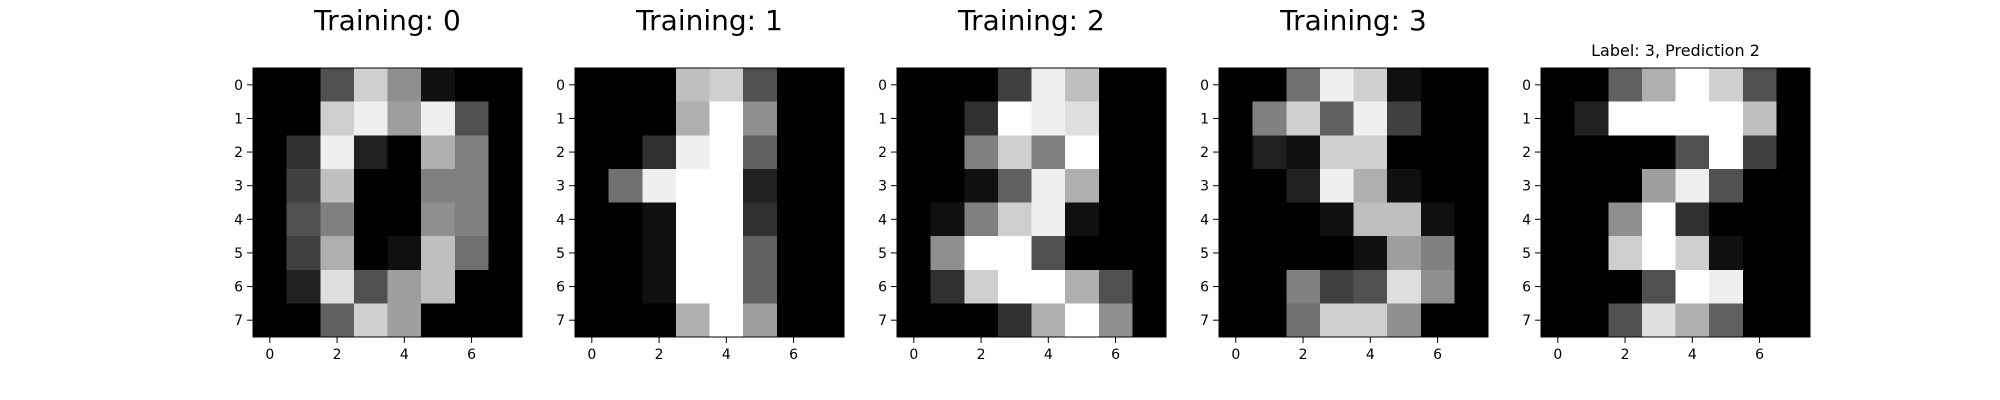  What do you see at coordinates (1344, 183) in the screenshot?
I see `digit-panel-3: Training: 3 0 1 2 3 4 5 6 7 0 2 4 6` at bounding box center [1344, 183].